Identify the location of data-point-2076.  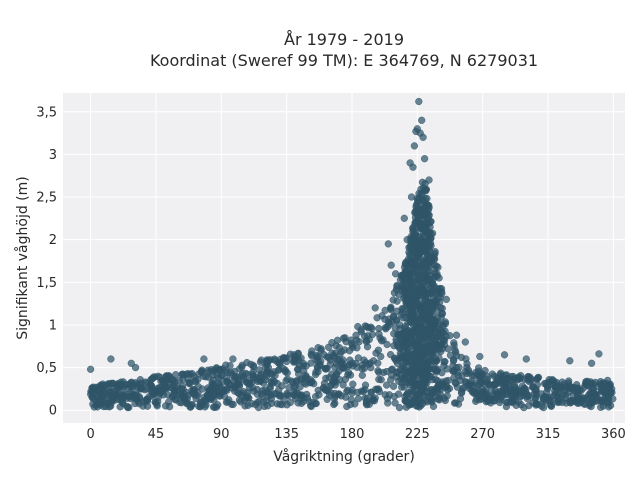
(231, 384).